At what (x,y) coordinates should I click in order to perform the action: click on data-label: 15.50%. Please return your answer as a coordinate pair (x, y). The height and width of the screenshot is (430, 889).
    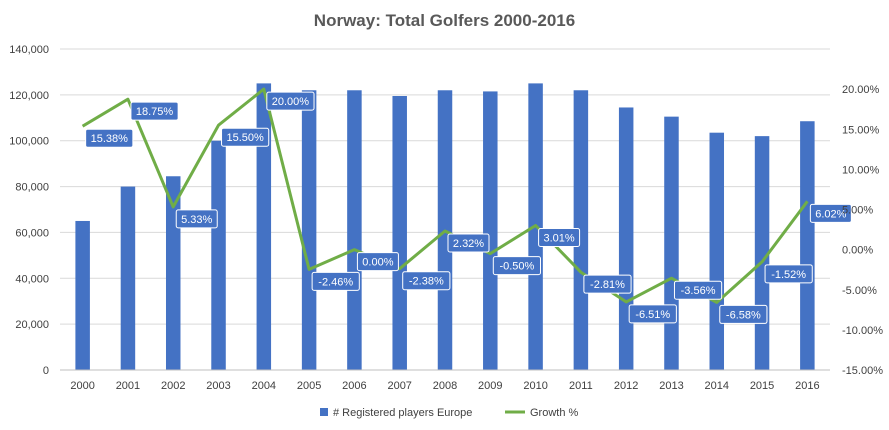
    Looking at the image, I should click on (245, 138).